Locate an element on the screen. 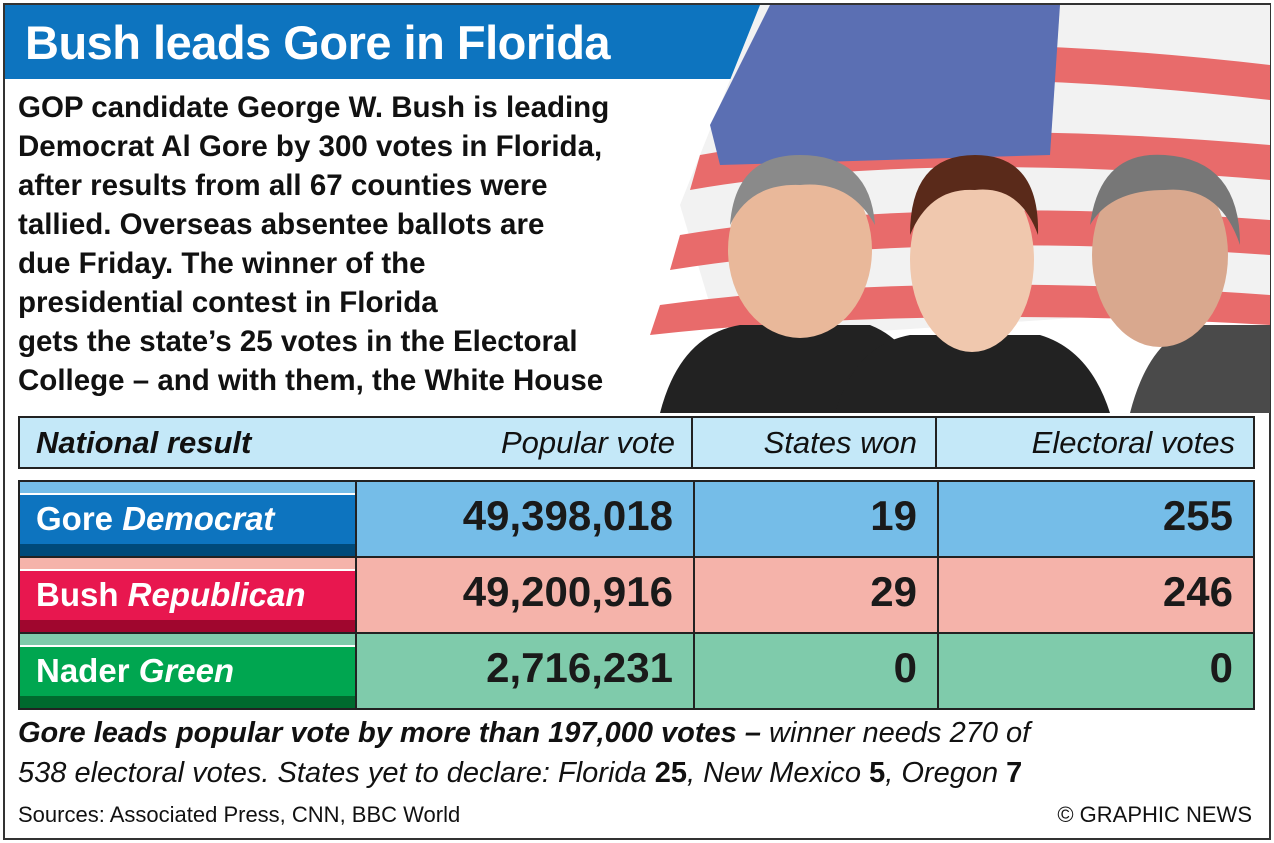 This screenshot has width=1274, height=843. table-row-bush: Bush Republican 49,200,916 29 246 is located at coordinates (636, 595).